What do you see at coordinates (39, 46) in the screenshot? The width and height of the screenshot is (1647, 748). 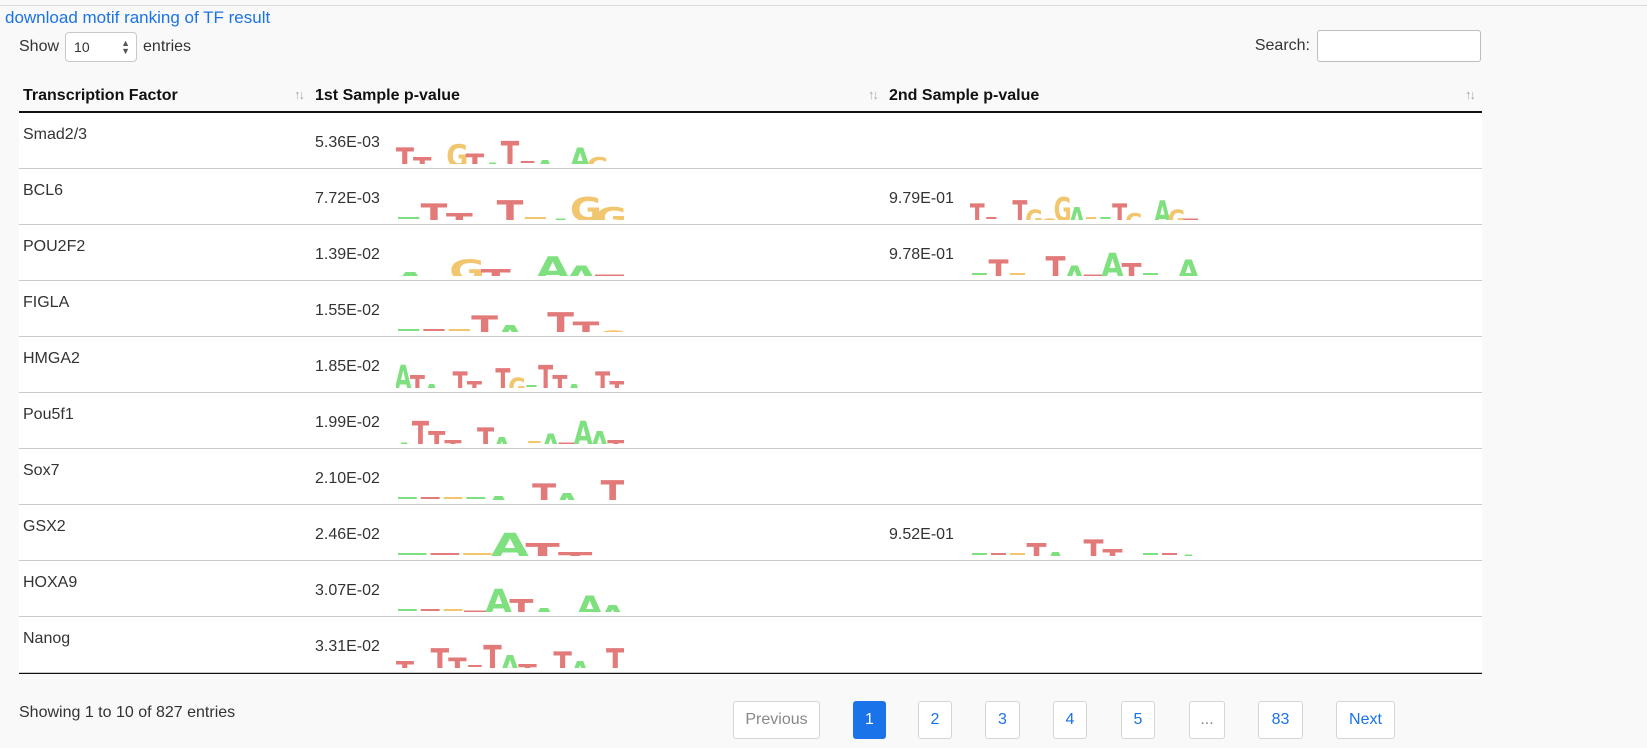 I see `show-label: Show` at bounding box center [39, 46].